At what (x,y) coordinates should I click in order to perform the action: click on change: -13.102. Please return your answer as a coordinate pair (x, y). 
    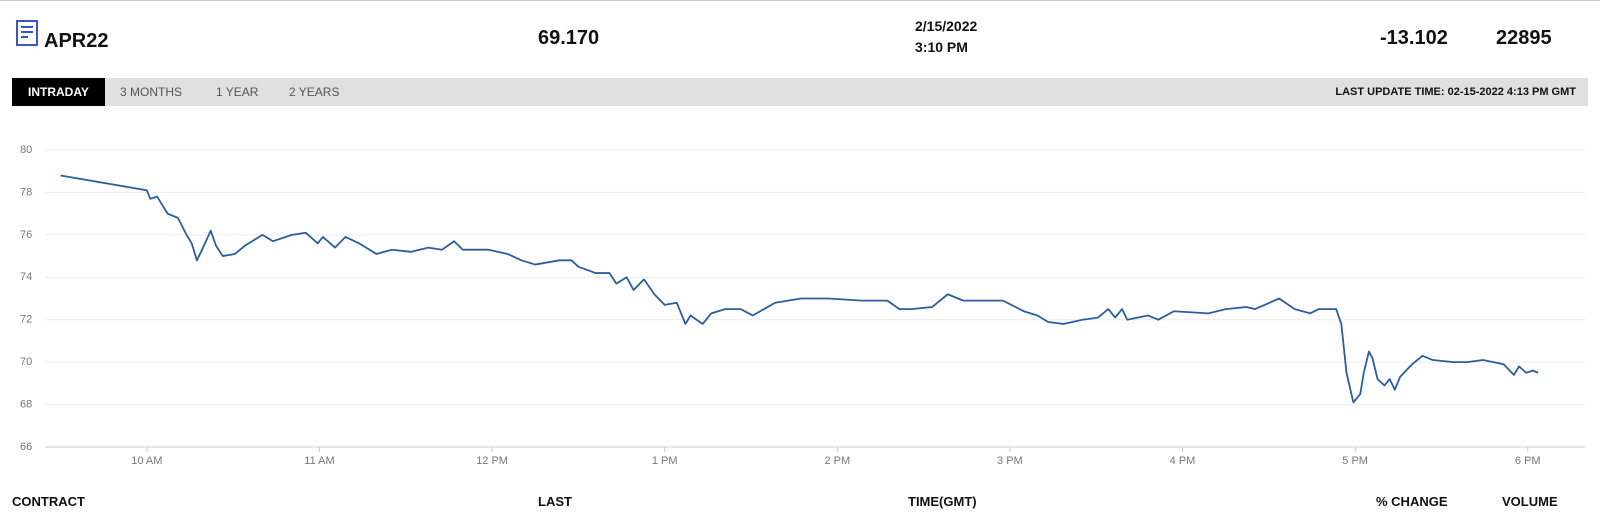
    Looking at the image, I should click on (1414, 38).